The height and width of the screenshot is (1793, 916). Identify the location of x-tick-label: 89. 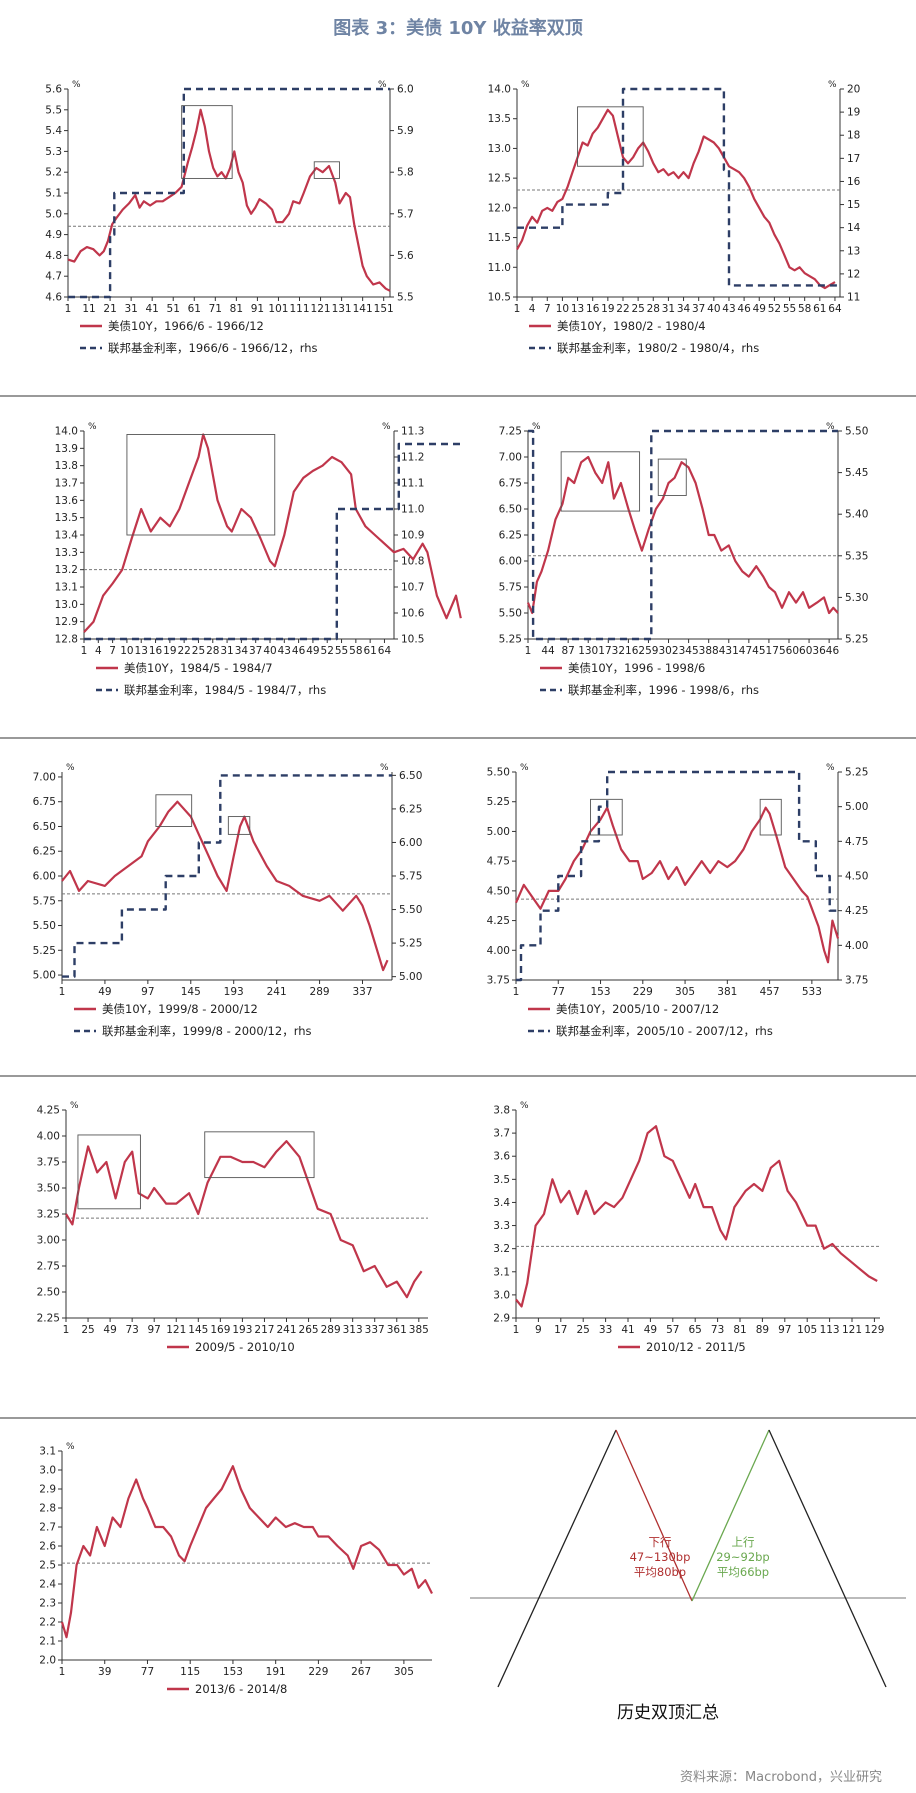
(762, 1330).